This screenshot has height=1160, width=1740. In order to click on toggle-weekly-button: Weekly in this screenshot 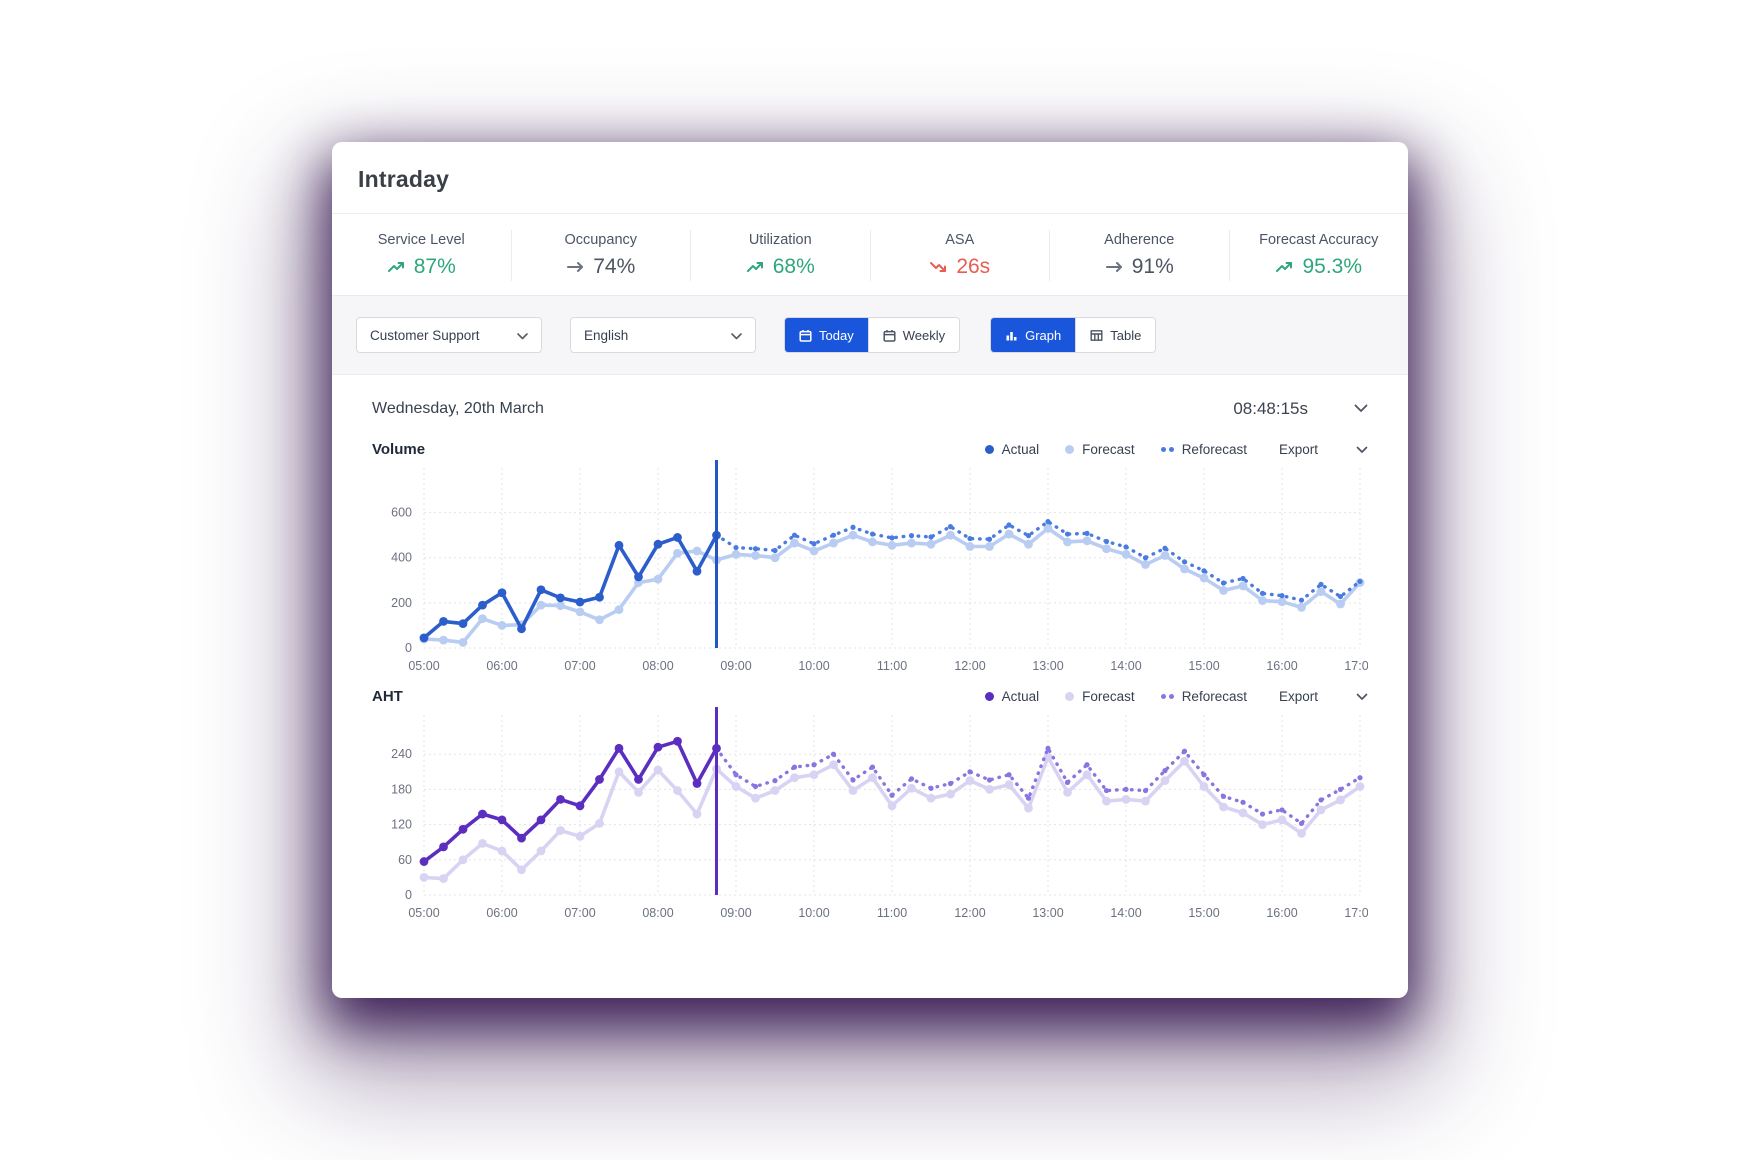, I will do `click(913, 335)`.